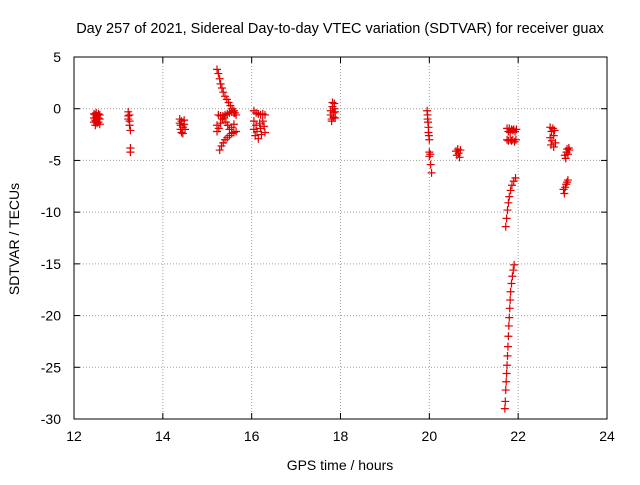 Image resolution: width=640 pixels, height=485 pixels. What do you see at coordinates (51, 367) in the screenshot?
I see `y-tick-label: -25` at bounding box center [51, 367].